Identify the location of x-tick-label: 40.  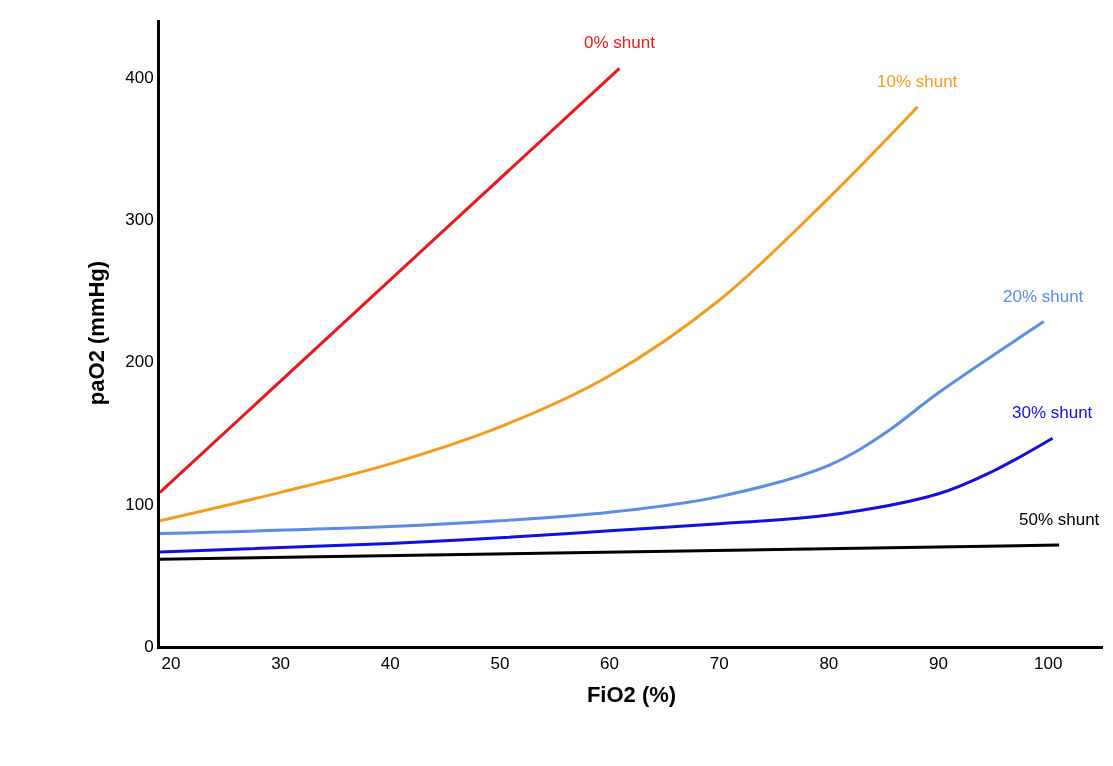
(390, 664).